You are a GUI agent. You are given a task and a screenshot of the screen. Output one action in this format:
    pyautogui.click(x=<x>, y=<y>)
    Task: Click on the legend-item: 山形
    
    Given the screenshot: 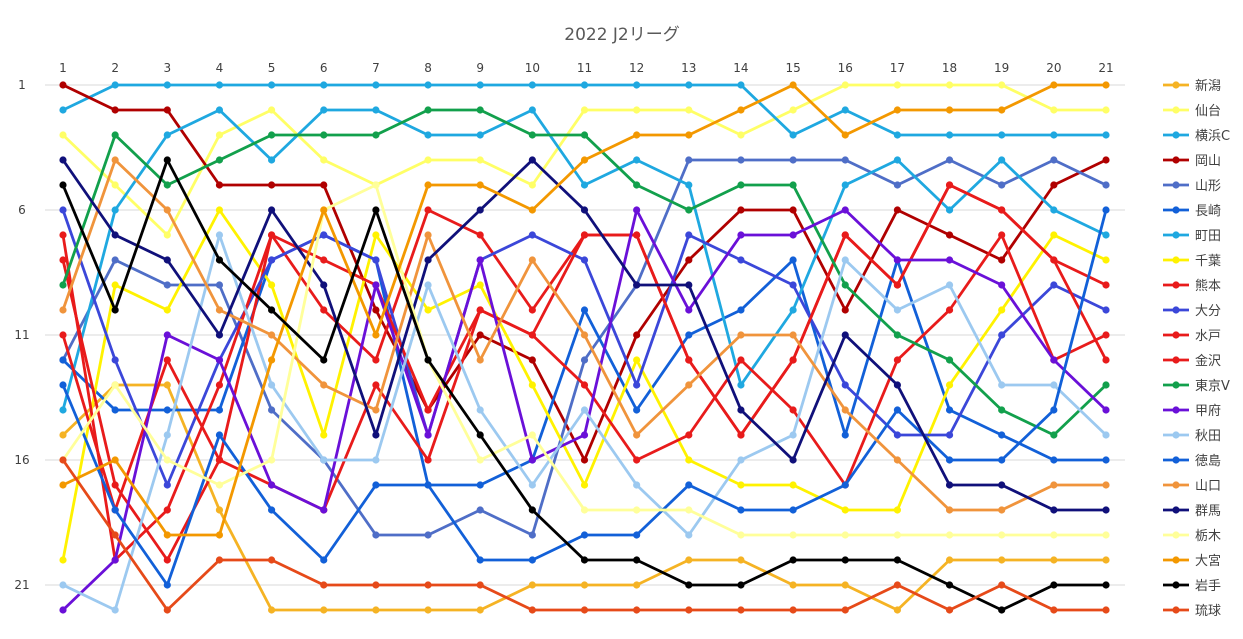 What is the action you would take?
    pyautogui.click(x=1192, y=186)
    